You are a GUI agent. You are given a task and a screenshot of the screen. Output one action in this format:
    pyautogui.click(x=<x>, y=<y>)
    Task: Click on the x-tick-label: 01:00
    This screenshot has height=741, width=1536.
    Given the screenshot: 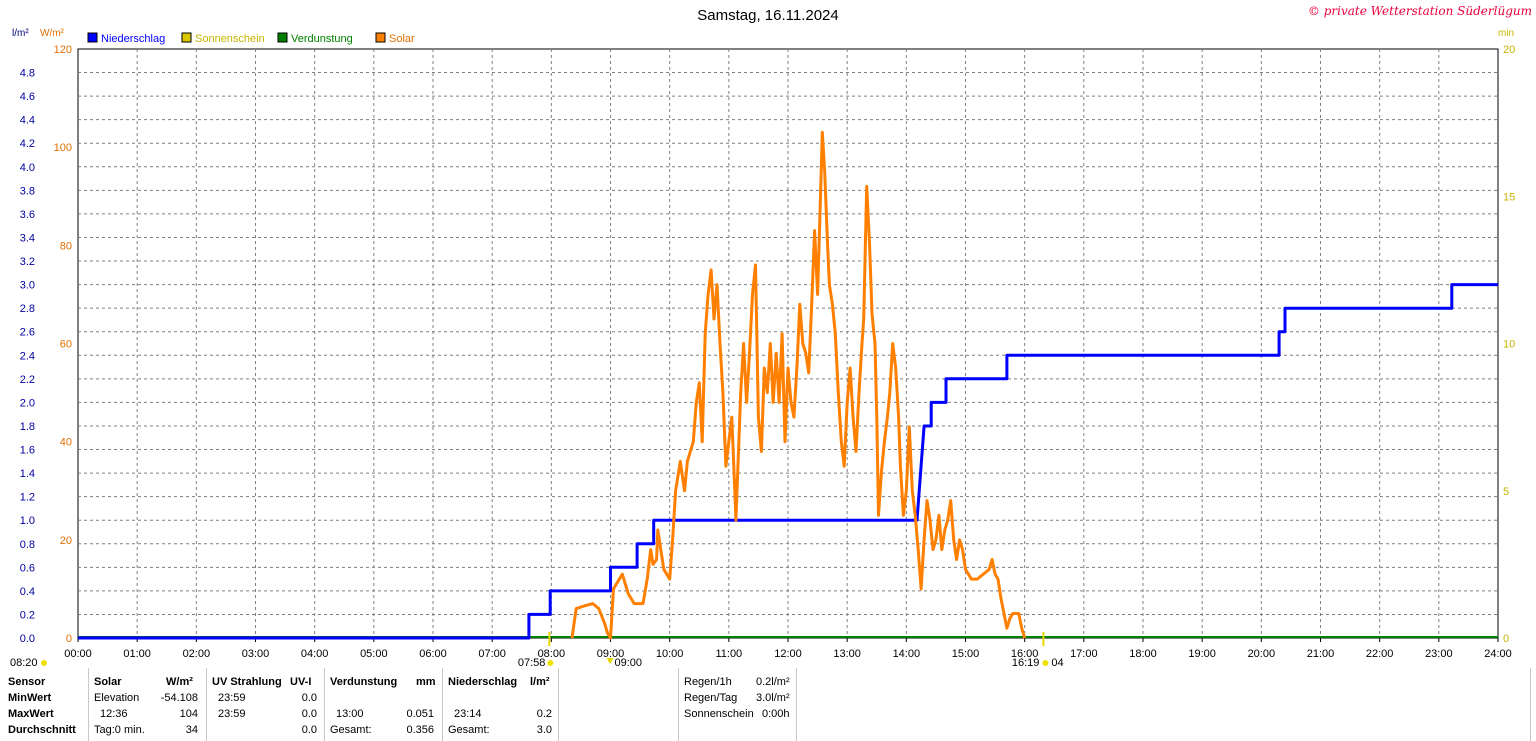 What is the action you would take?
    pyautogui.click(x=137, y=654)
    